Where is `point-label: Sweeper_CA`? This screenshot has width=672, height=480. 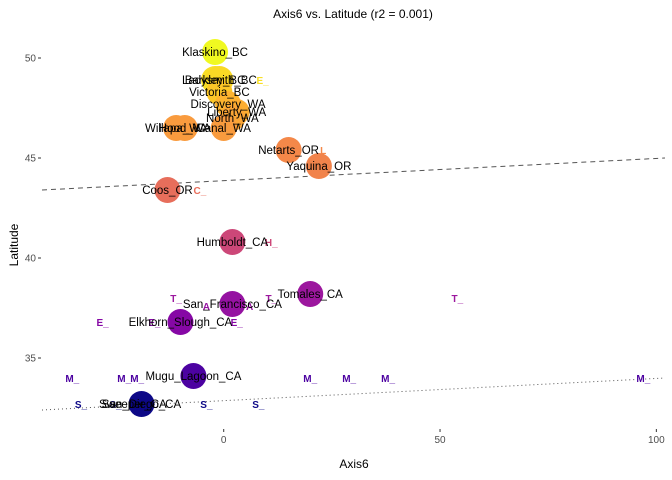
point-label: Sweeper_CA is located at coordinates (133, 405).